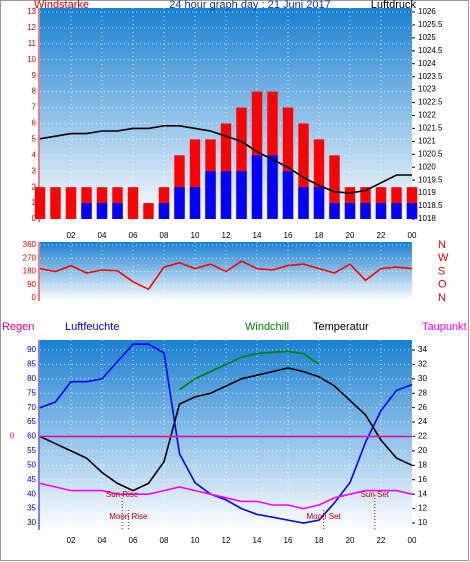 This screenshot has height=562, width=470. Describe the element at coordinates (30, 257) in the screenshot. I see `y-tick-label: 270` at that location.